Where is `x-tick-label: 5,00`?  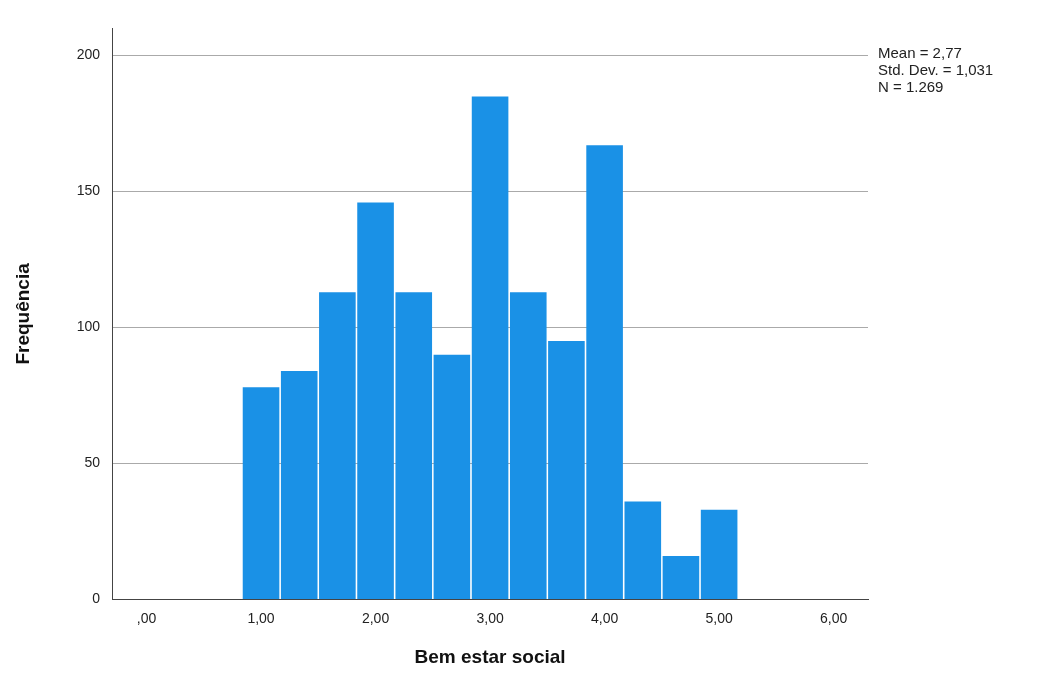 x-tick-label: 5,00 is located at coordinates (719, 617).